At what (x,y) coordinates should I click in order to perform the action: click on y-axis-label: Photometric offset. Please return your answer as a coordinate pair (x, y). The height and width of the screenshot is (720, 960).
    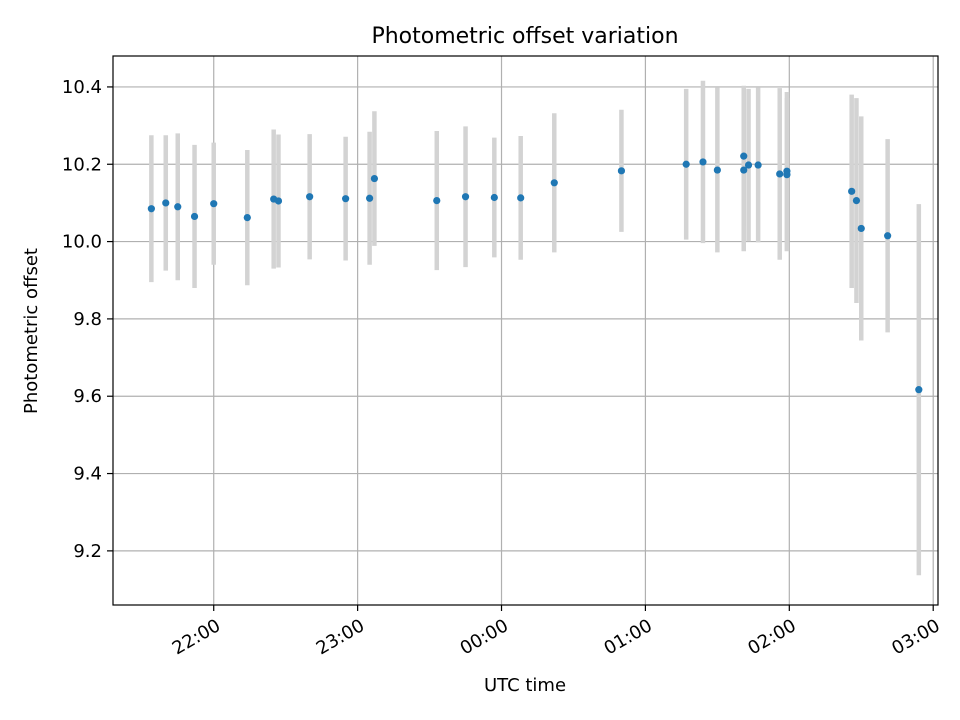
    Looking at the image, I should click on (31, 331).